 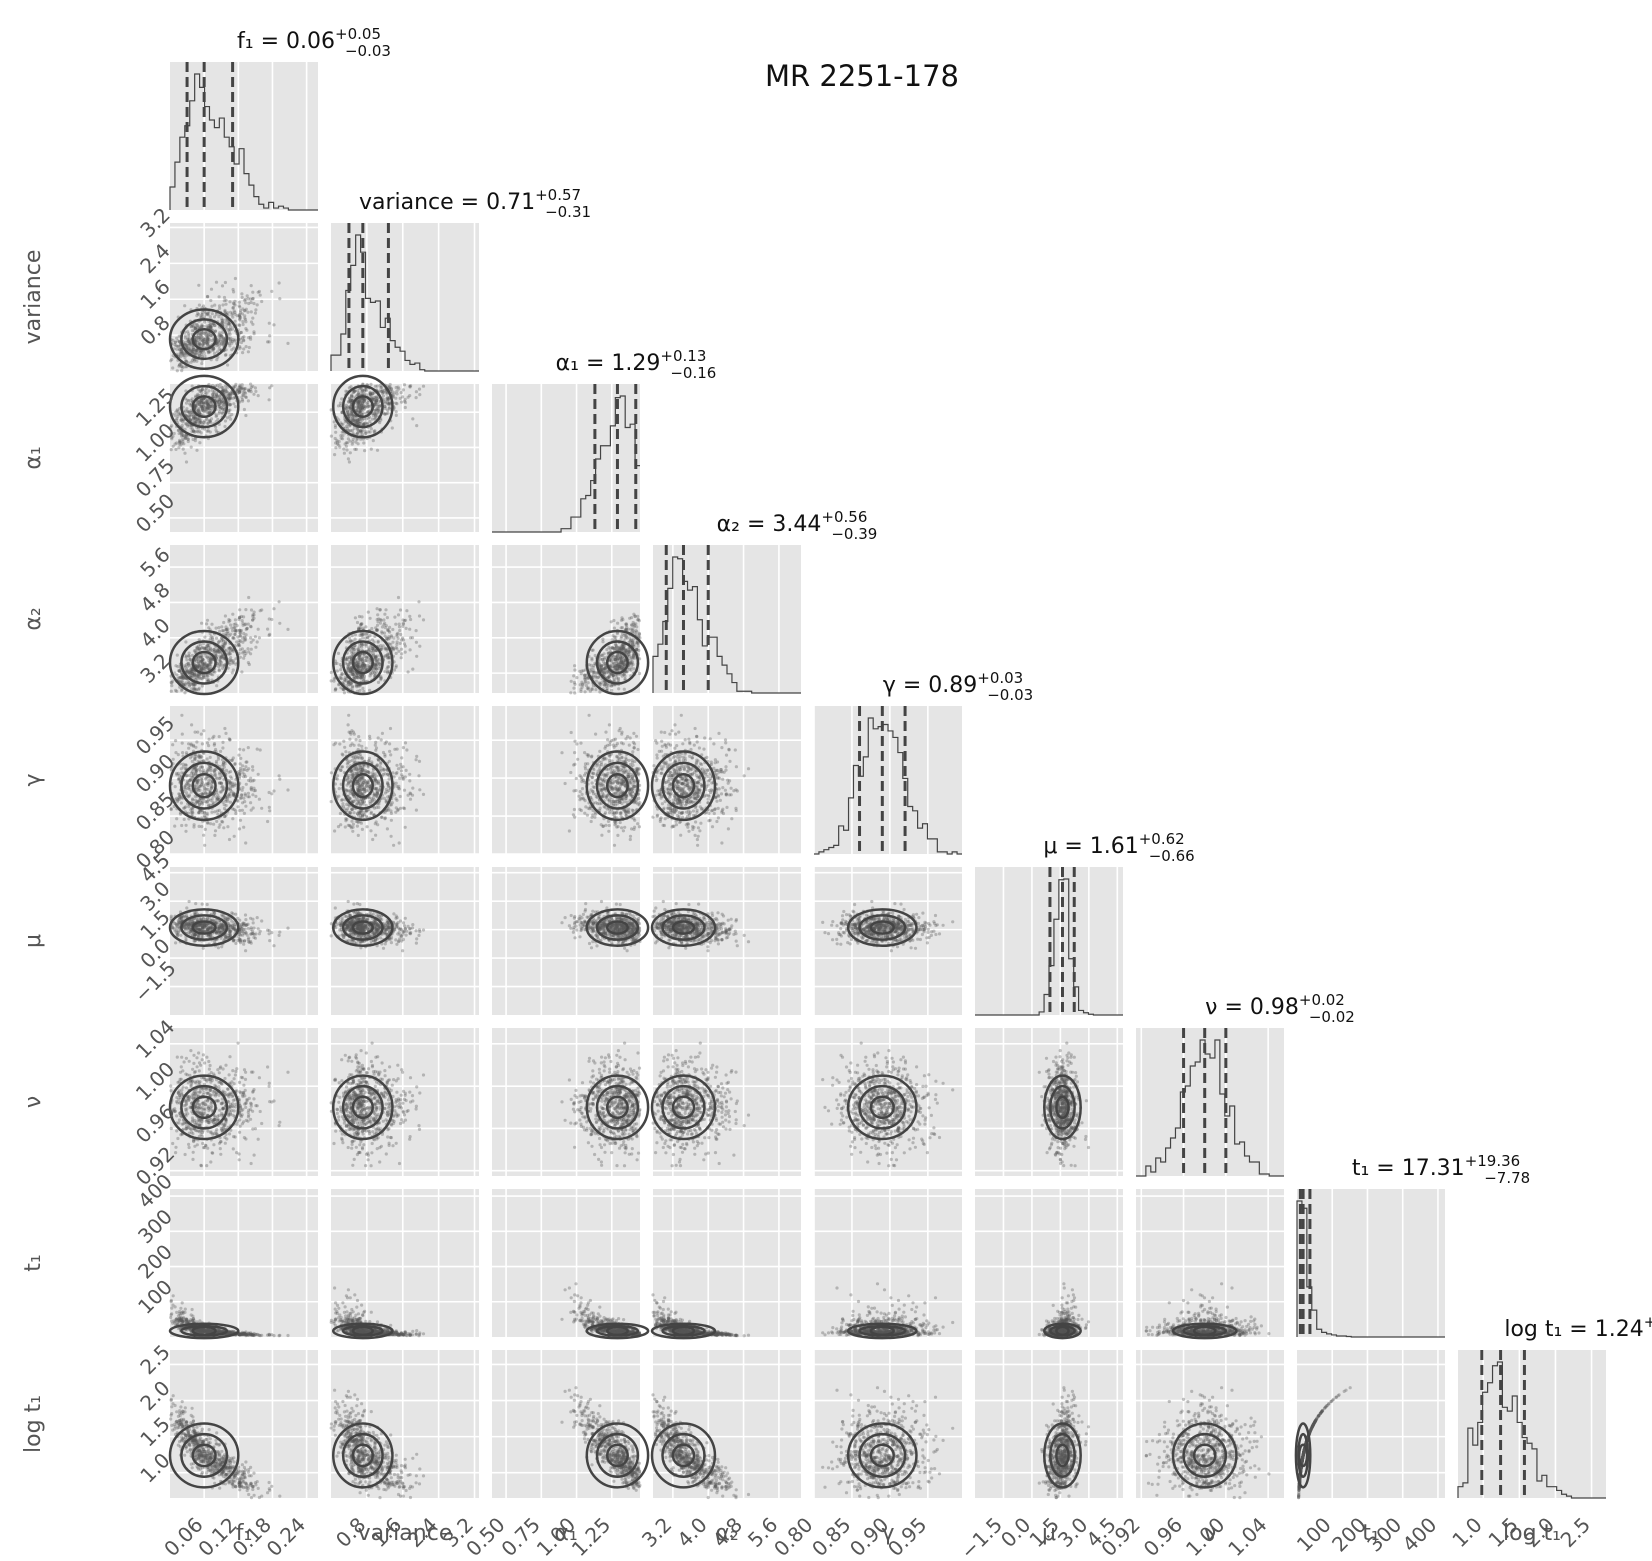 What do you see at coordinates (169, 789) in the screenshot?
I see `scatter-panel-4-0: 0.800.850.900.95γ` at bounding box center [169, 789].